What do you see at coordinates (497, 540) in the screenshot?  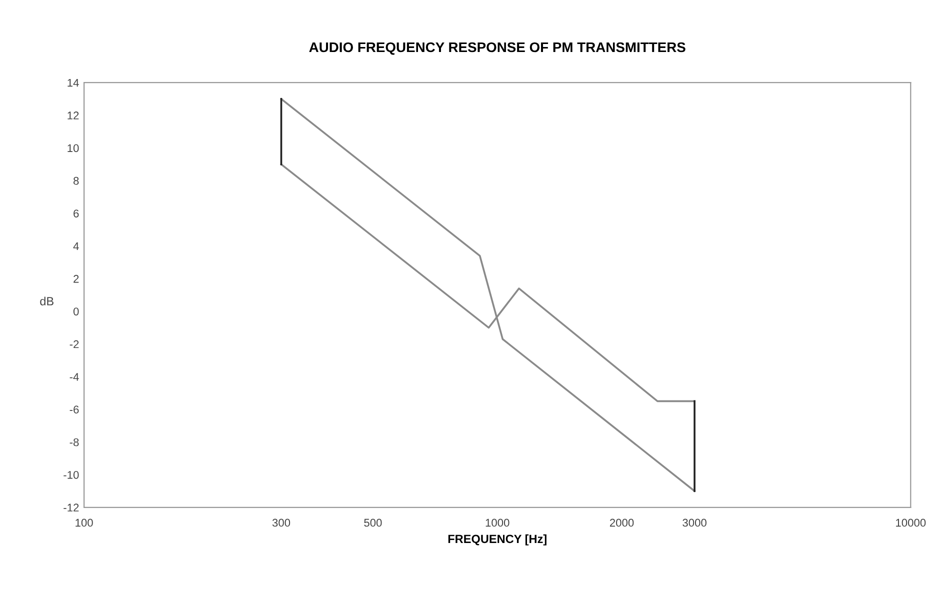 I see `x-axis-title: FREQUENCY [Hz]` at bounding box center [497, 540].